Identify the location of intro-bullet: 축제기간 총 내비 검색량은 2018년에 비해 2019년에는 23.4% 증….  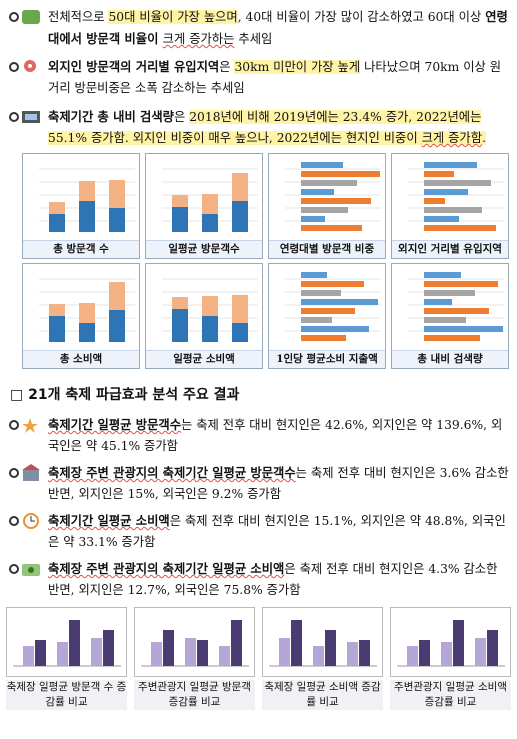
(256, 127).